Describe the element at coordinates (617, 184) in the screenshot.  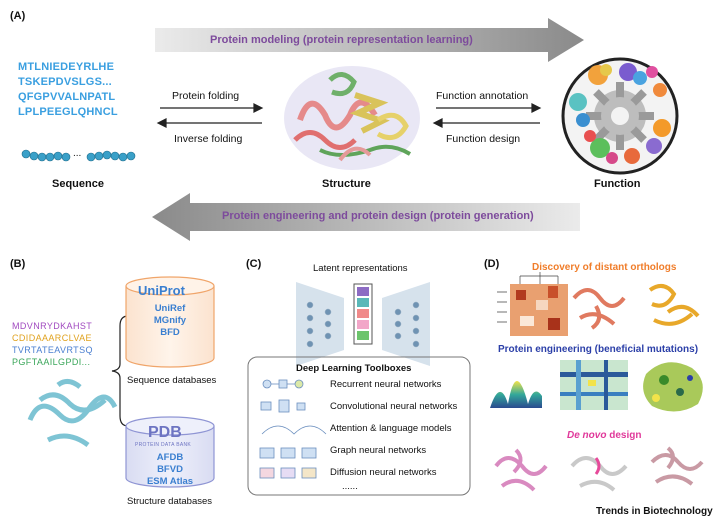
I see `function-label: Function` at that location.